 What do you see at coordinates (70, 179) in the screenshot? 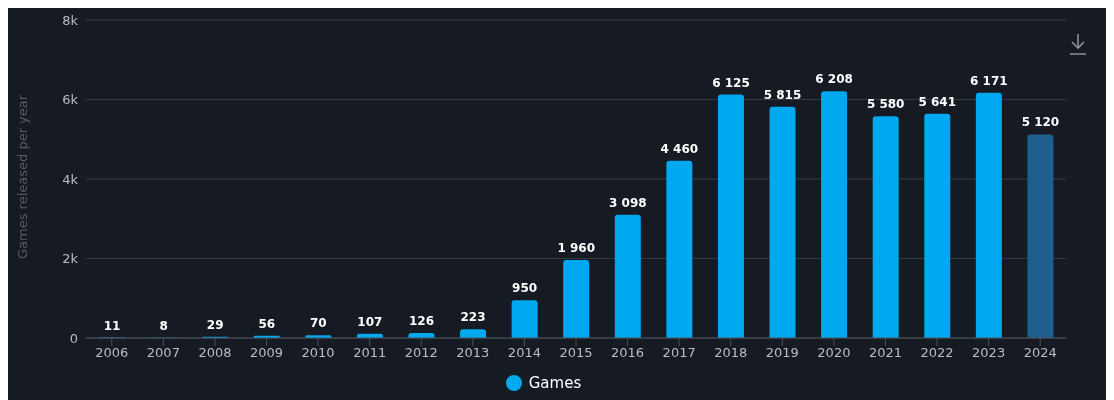
I see `y-tick-label: 4k` at bounding box center [70, 179].